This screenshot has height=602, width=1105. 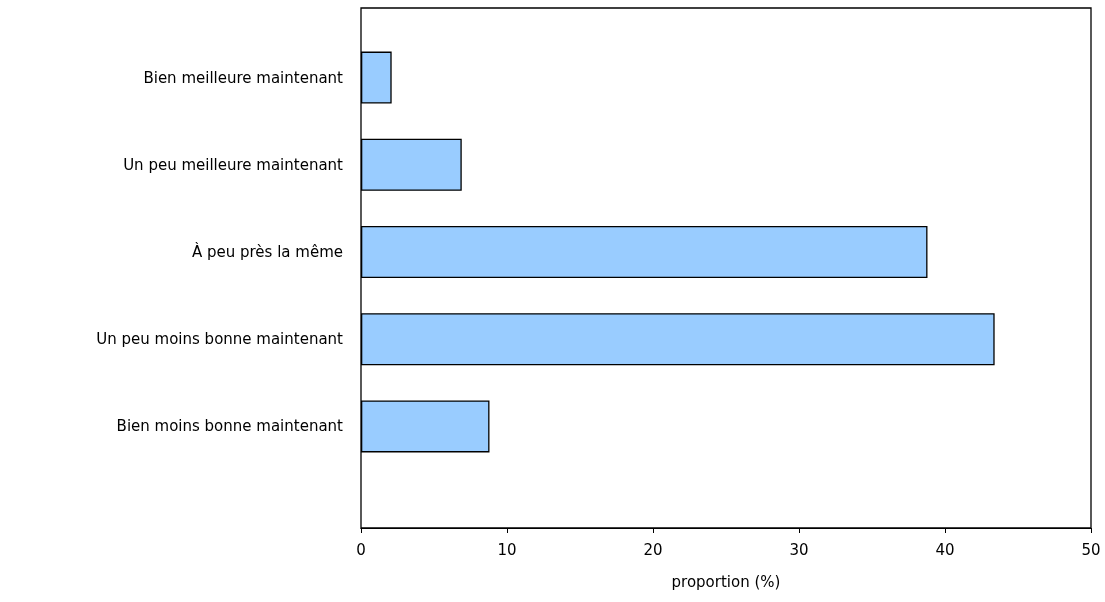 What do you see at coordinates (230, 426) in the screenshot?
I see `y-tick-label: Bien moins bonne maintenant` at bounding box center [230, 426].